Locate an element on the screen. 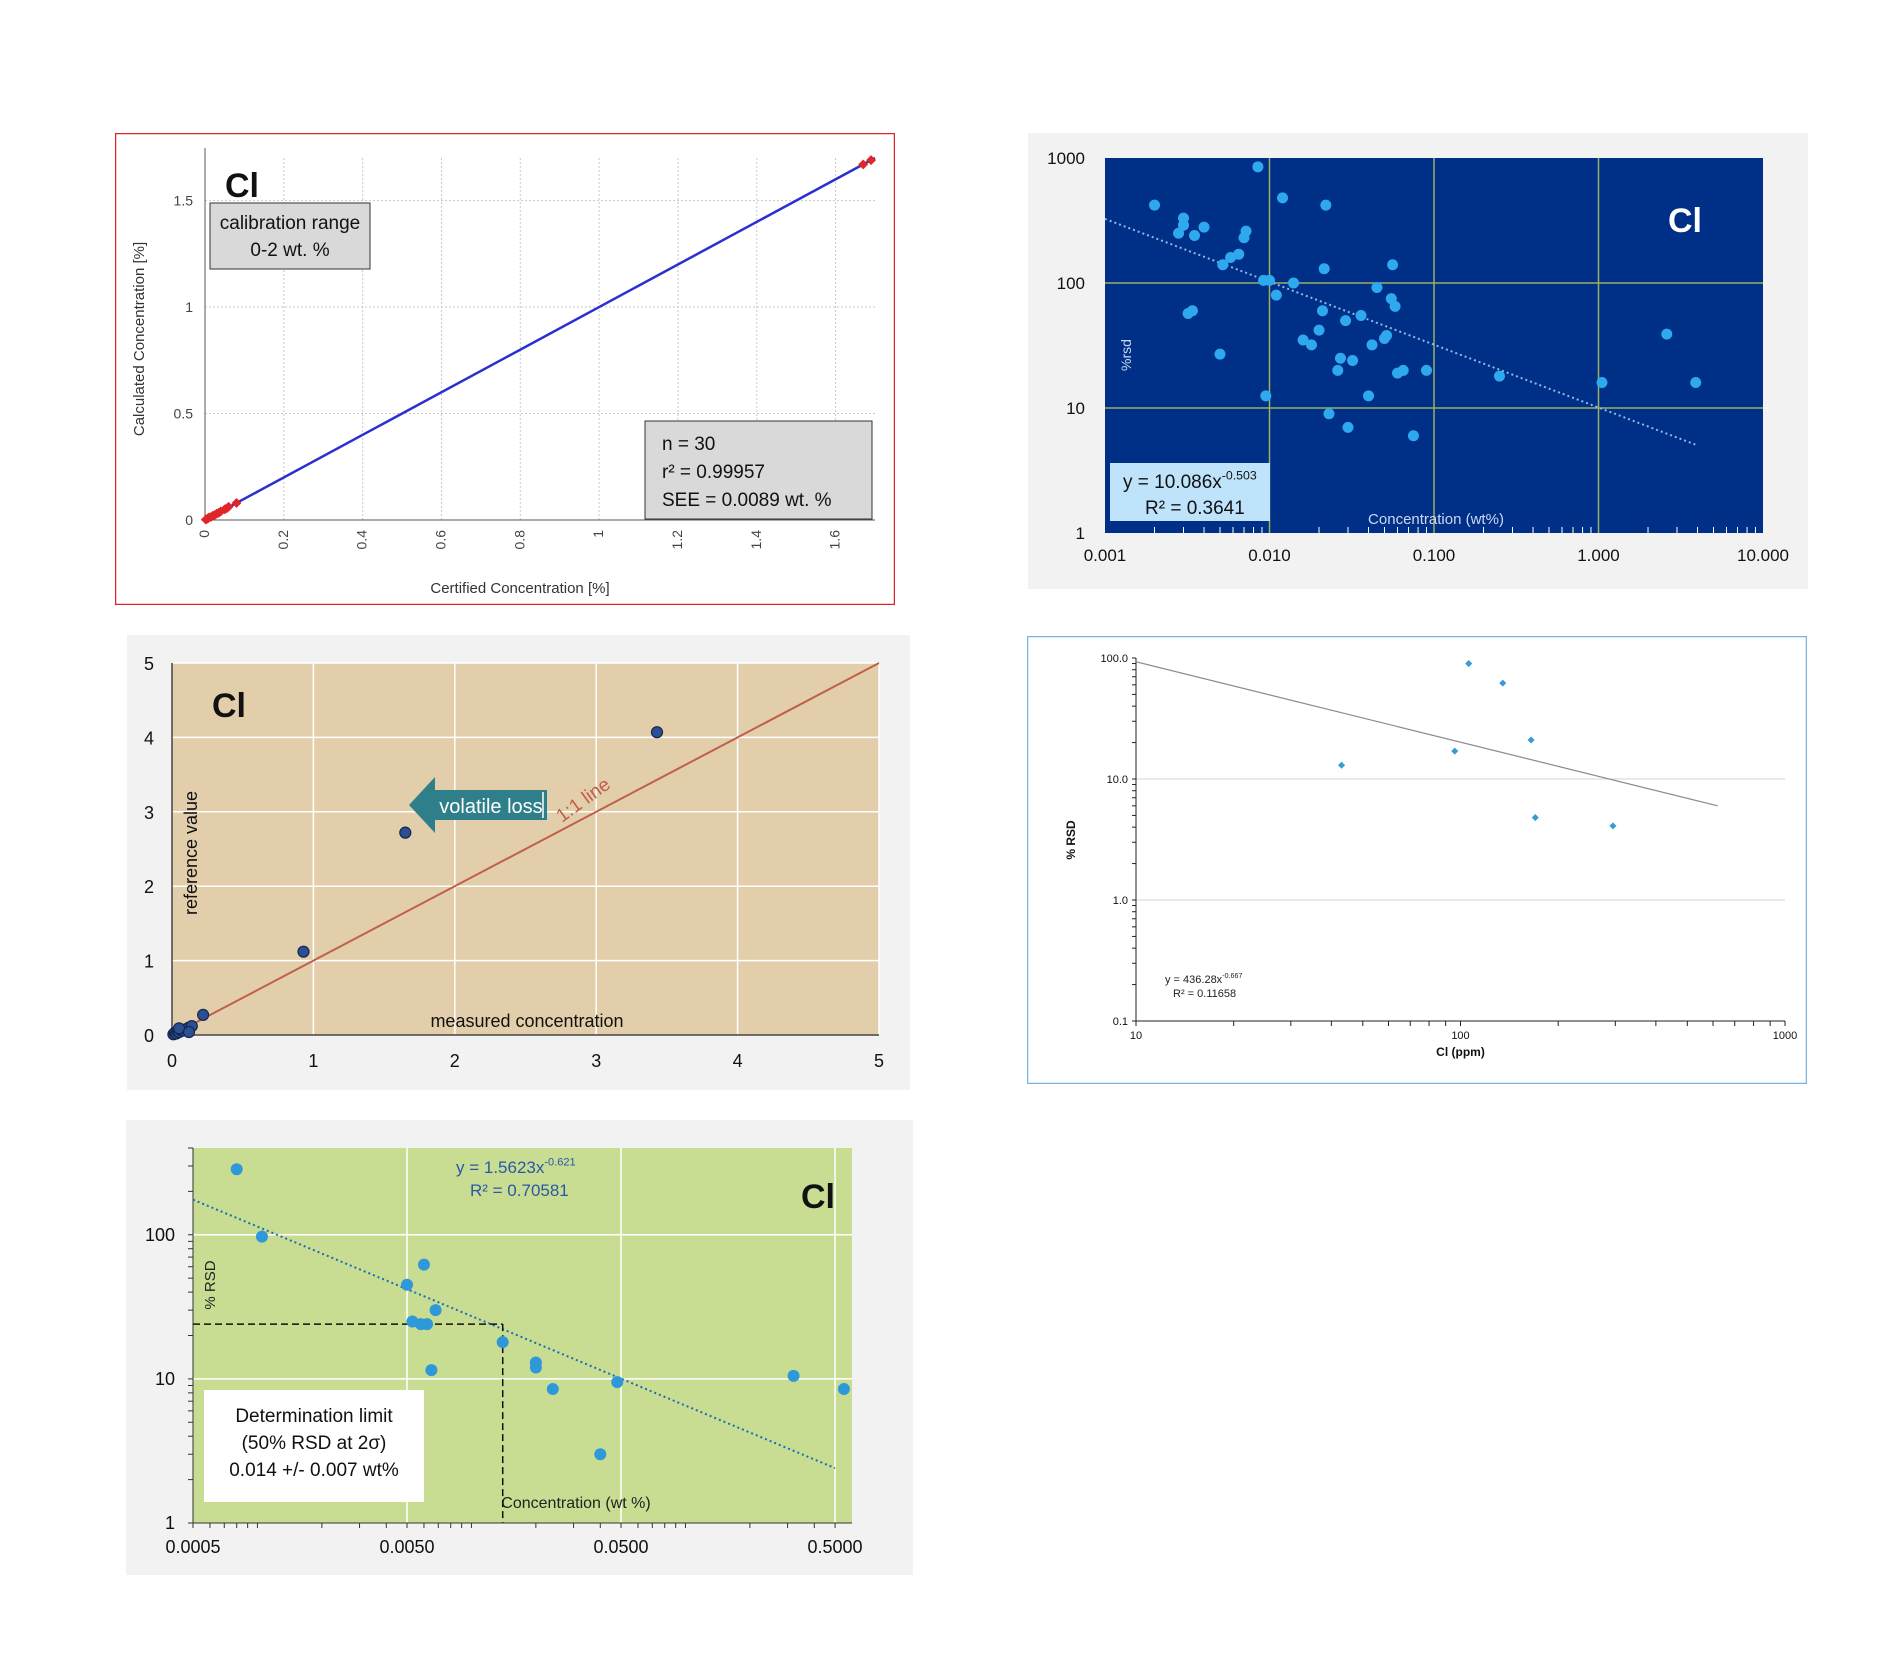  calibration-range-line2: 0-2 wt. % is located at coordinates (289, 250).